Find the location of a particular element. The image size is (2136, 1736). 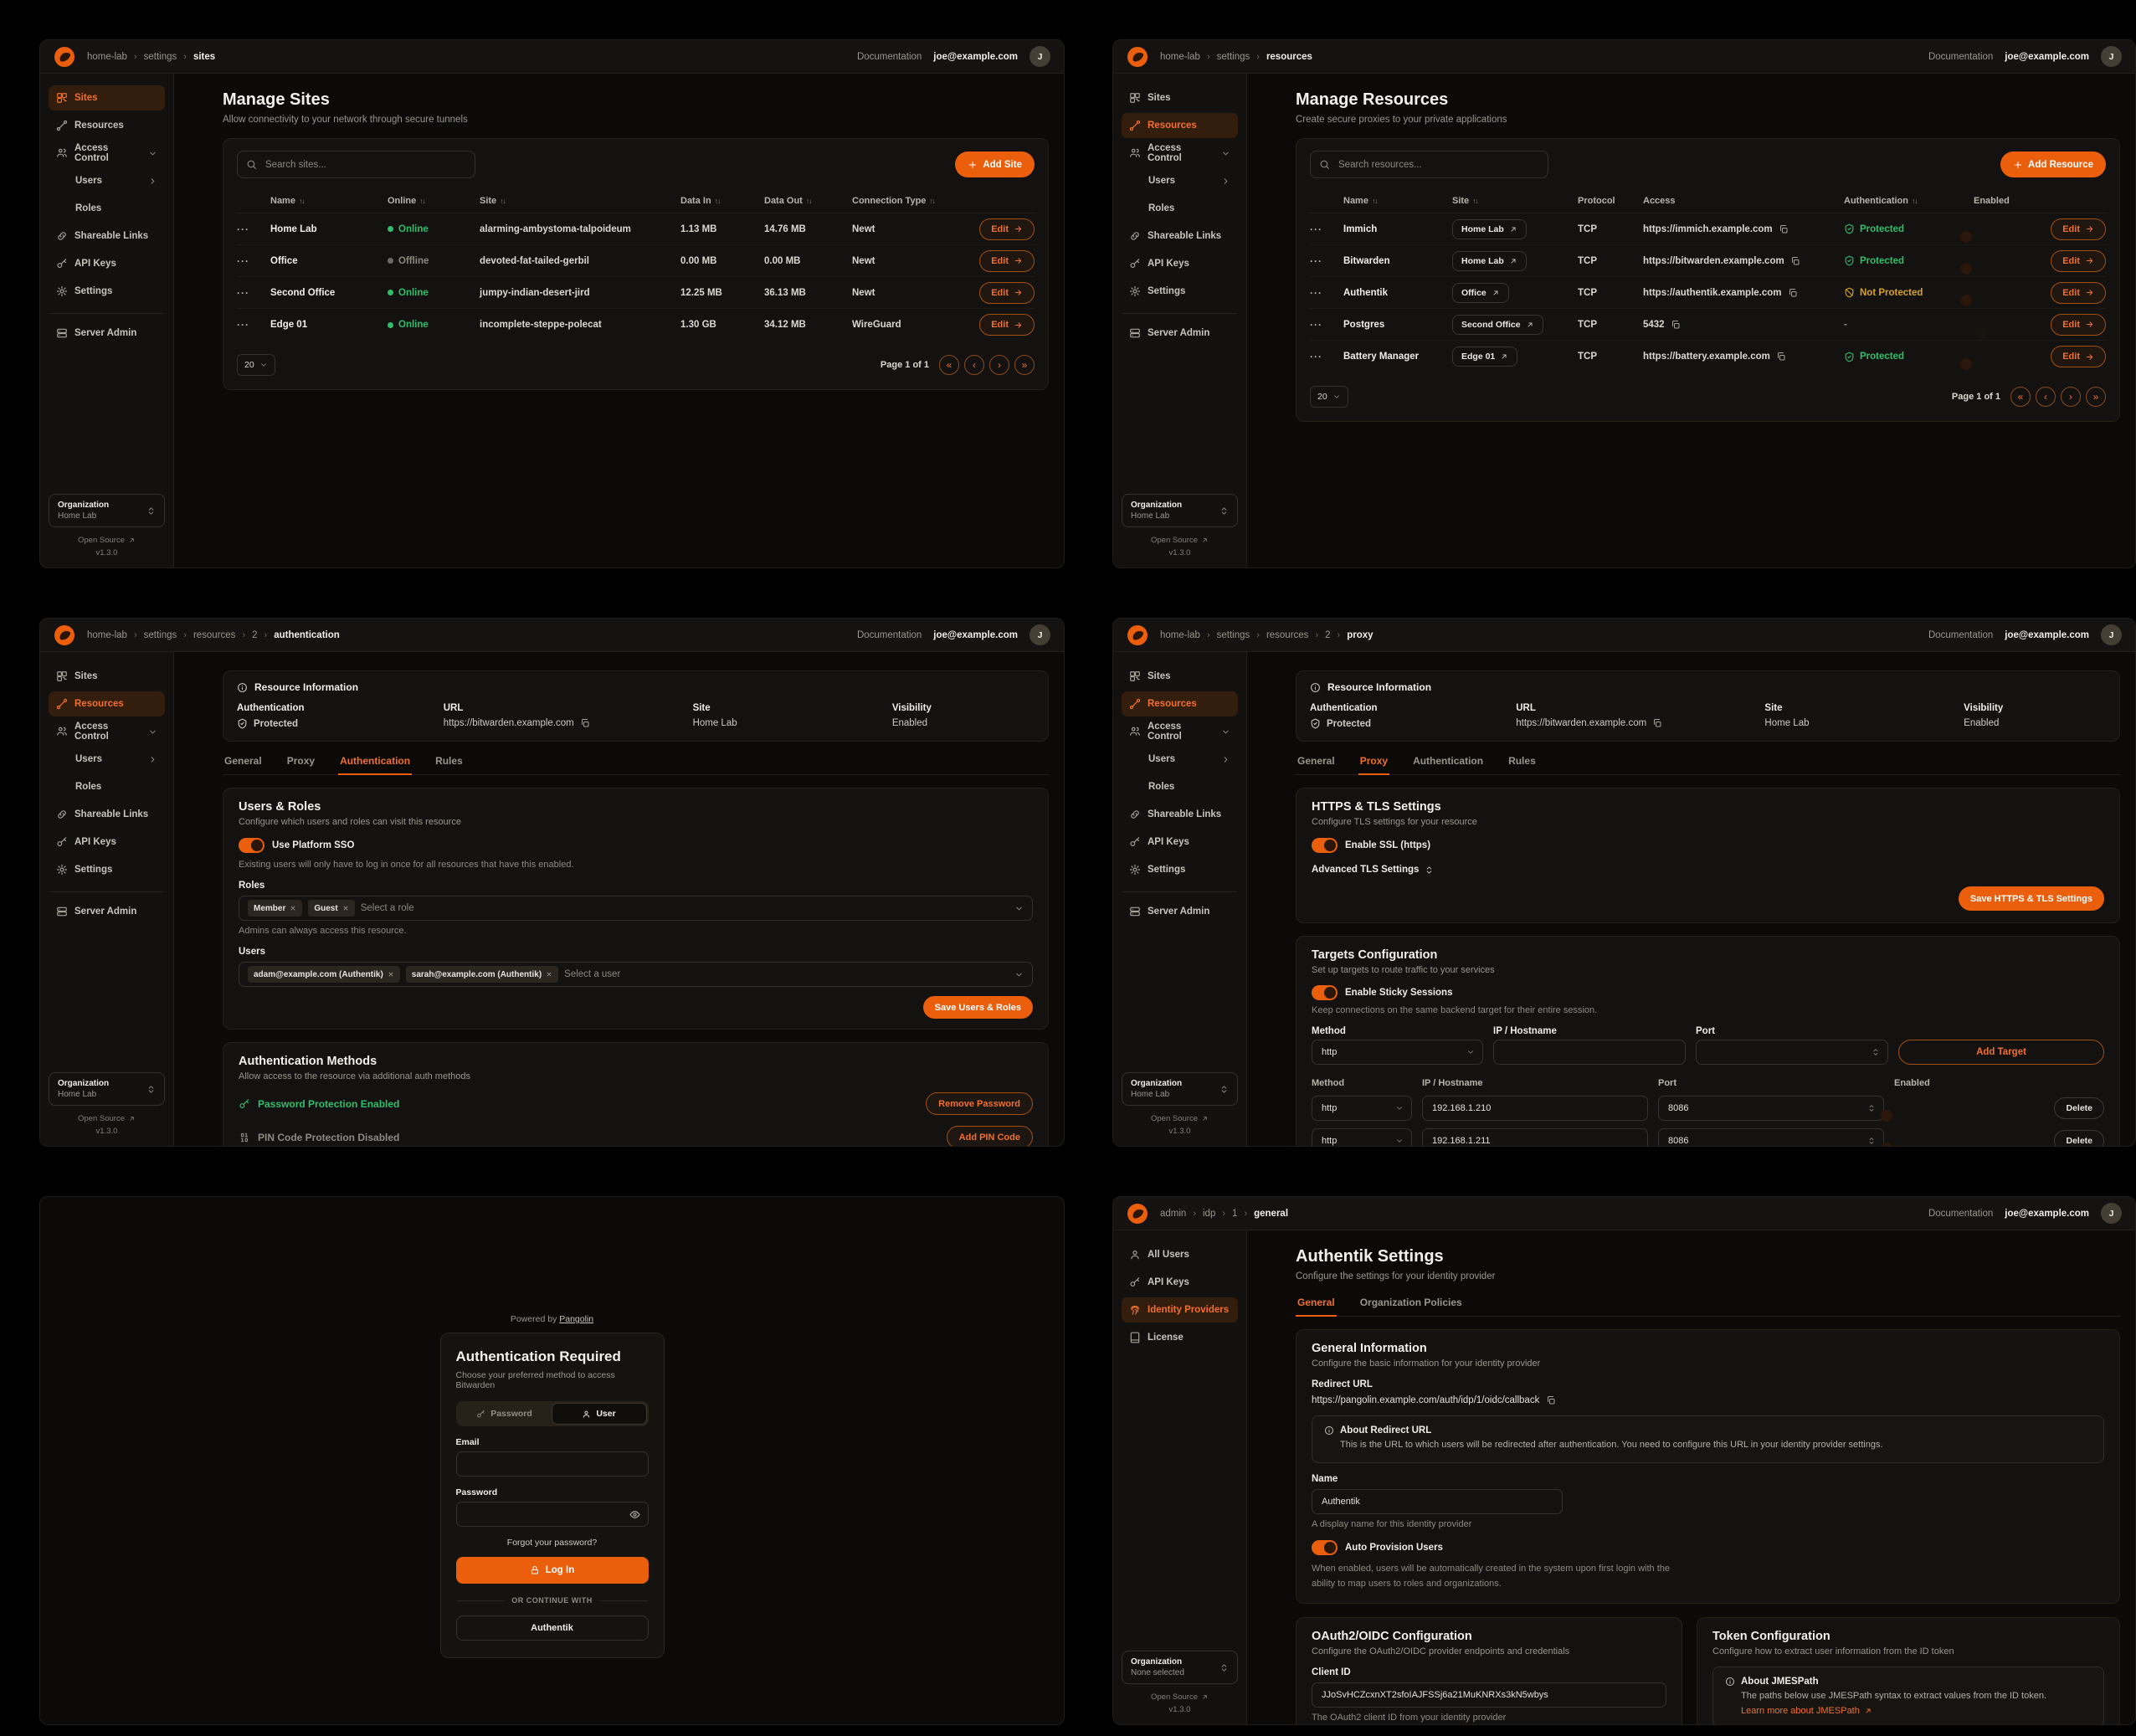

sidebar-item-users: Users is located at coordinates (107, 759).